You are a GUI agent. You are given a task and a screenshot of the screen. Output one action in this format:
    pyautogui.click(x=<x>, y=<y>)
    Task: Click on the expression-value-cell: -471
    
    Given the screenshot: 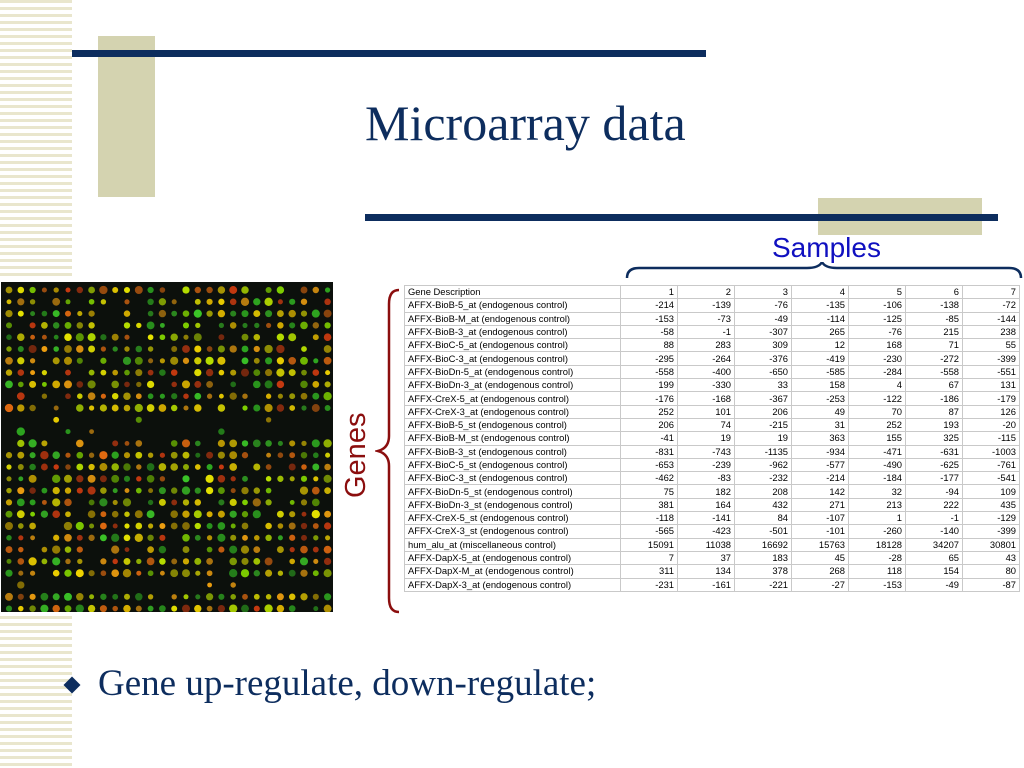 What is the action you would take?
    pyautogui.click(x=877, y=451)
    